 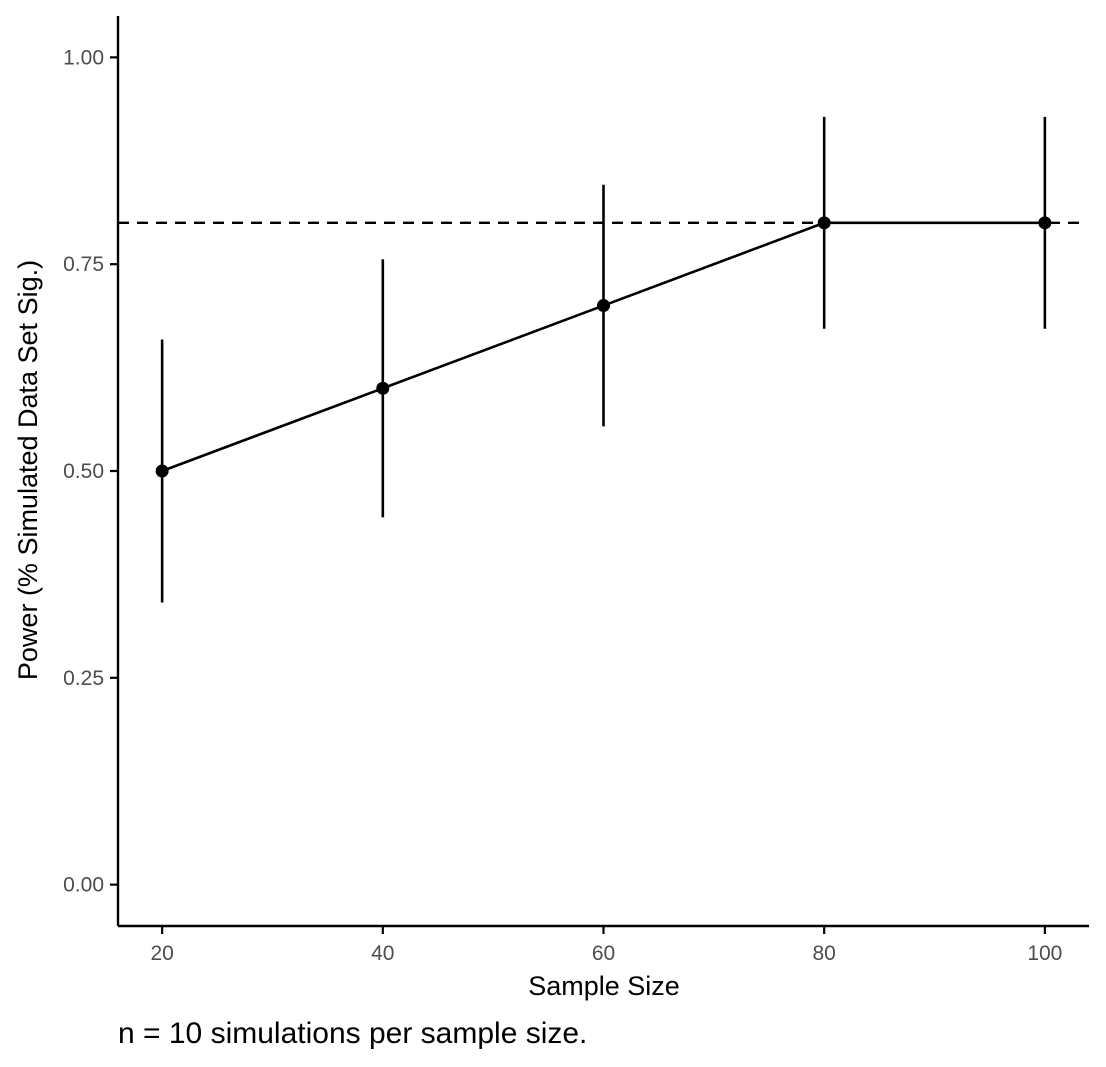 What do you see at coordinates (83, 678) in the screenshot?
I see `y-tick-label: 0.25` at bounding box center [83, 678].